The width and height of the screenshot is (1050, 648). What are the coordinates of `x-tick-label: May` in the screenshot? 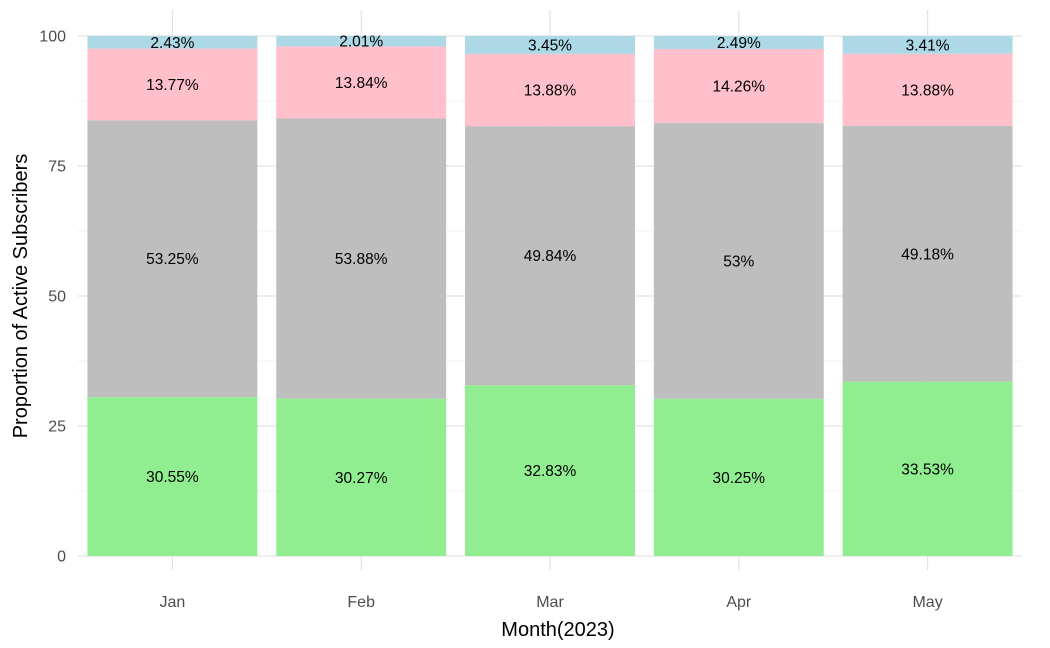 It's located at (927, 602).